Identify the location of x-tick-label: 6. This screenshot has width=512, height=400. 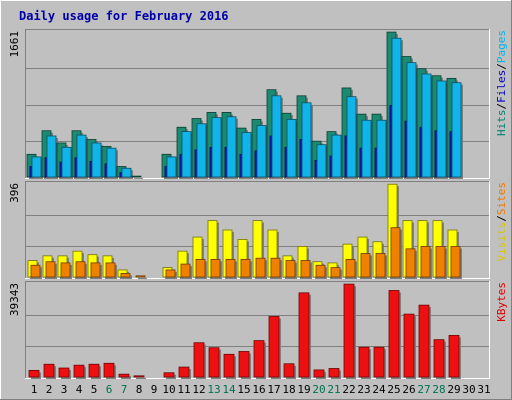
(109, 389).